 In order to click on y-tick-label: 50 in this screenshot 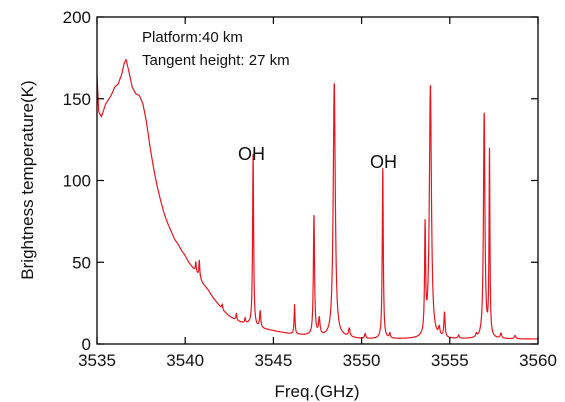, I will do `click(81, 262)`.